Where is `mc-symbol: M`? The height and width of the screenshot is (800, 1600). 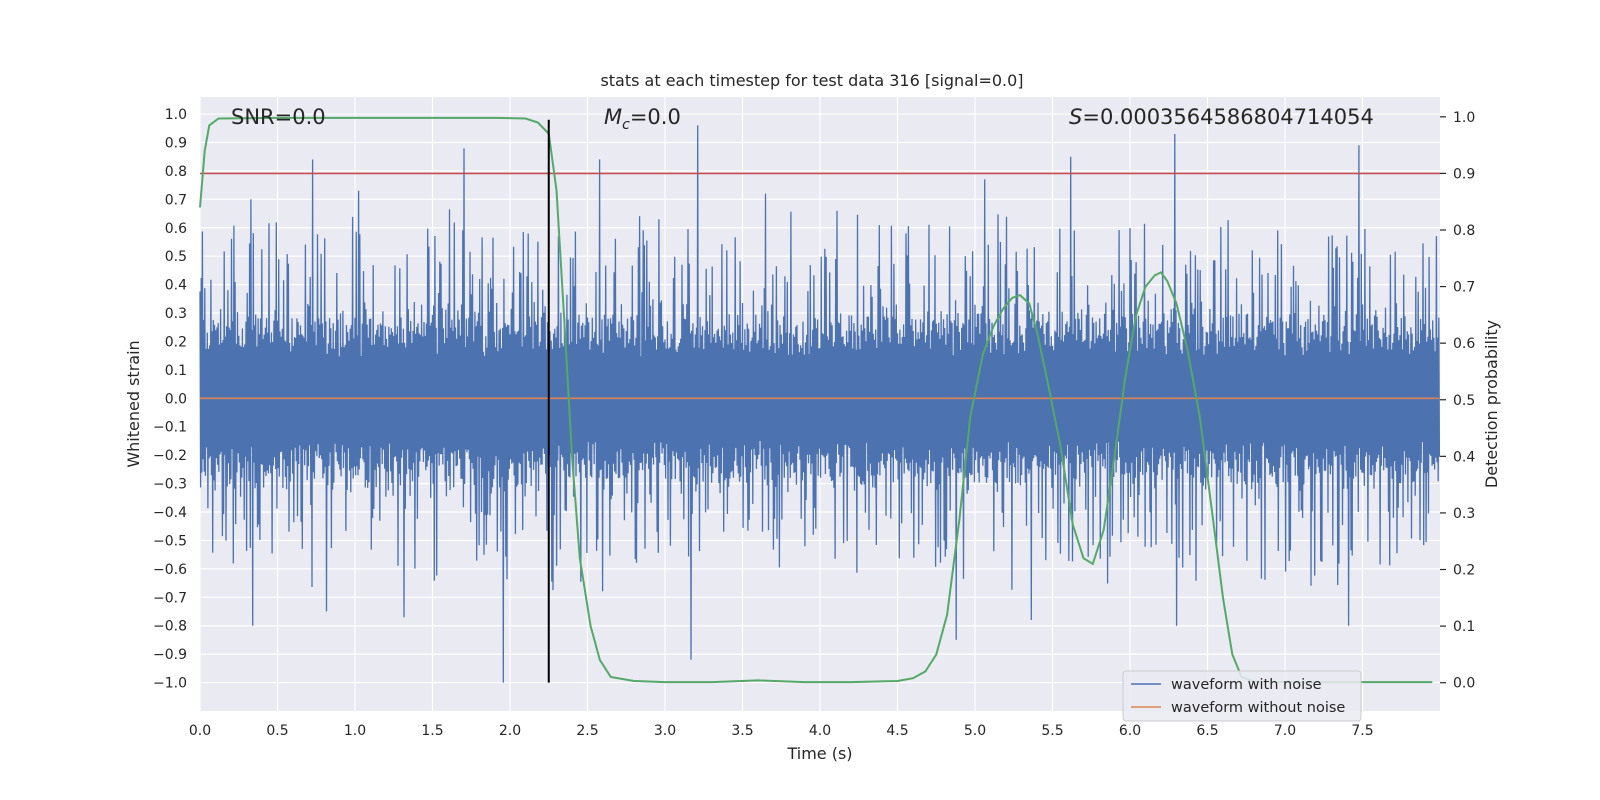 mc-symbol: M is located at coordinates (613, 117).